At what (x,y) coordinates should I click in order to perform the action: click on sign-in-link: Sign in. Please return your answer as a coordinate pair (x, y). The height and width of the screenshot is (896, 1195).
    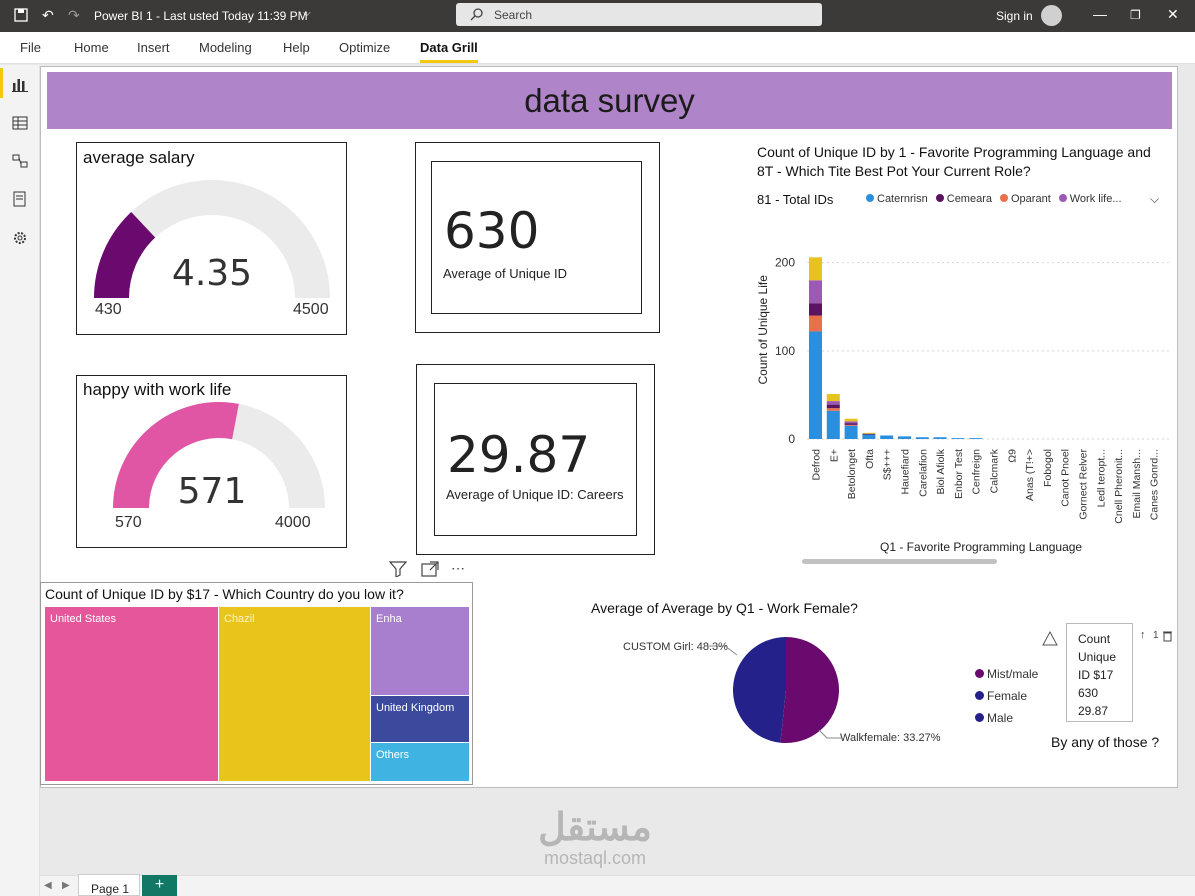
    Looking at the image, I should click on (1014, 16).